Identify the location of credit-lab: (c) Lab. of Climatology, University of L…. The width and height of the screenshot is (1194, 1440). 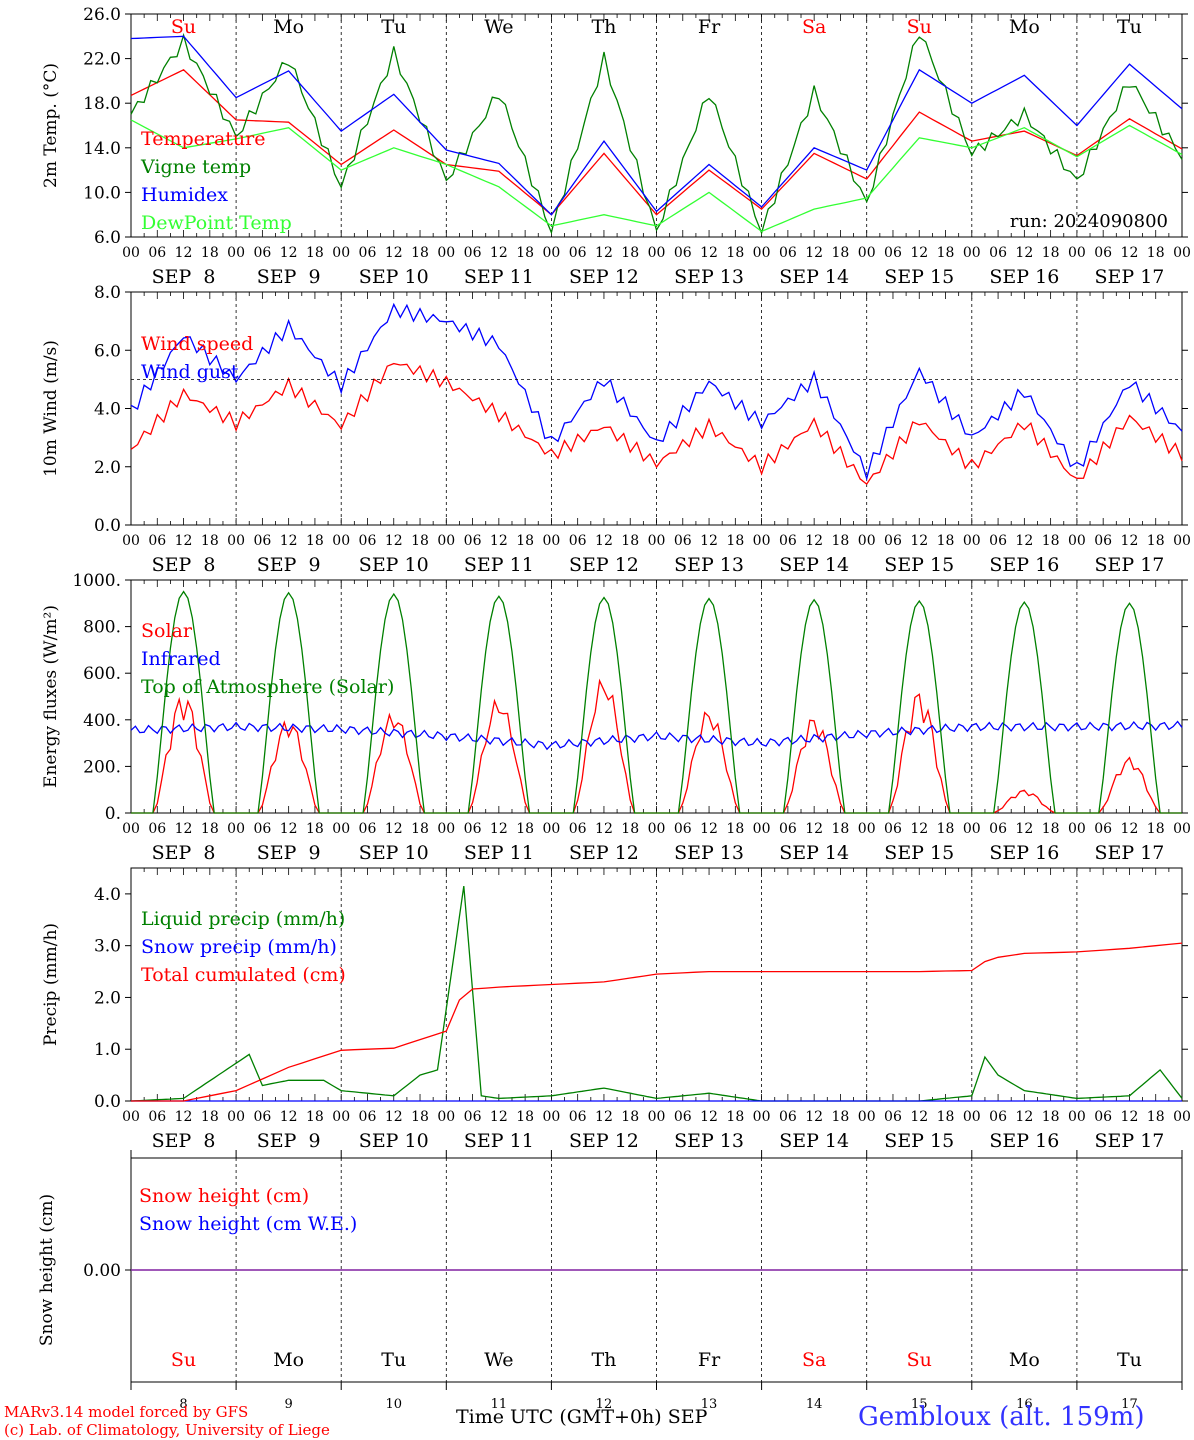
(167, 1430).